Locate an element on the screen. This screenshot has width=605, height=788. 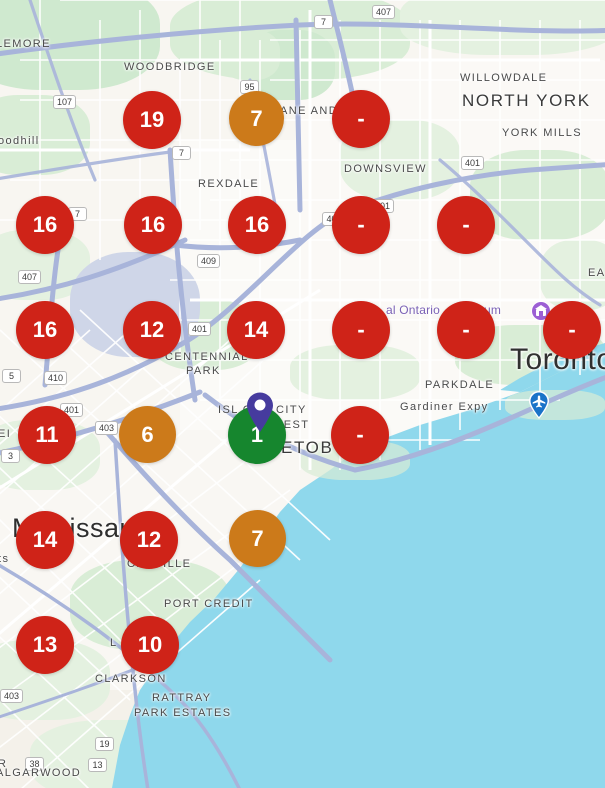
cluster-count: 6 is located at coordinates (147, 434).